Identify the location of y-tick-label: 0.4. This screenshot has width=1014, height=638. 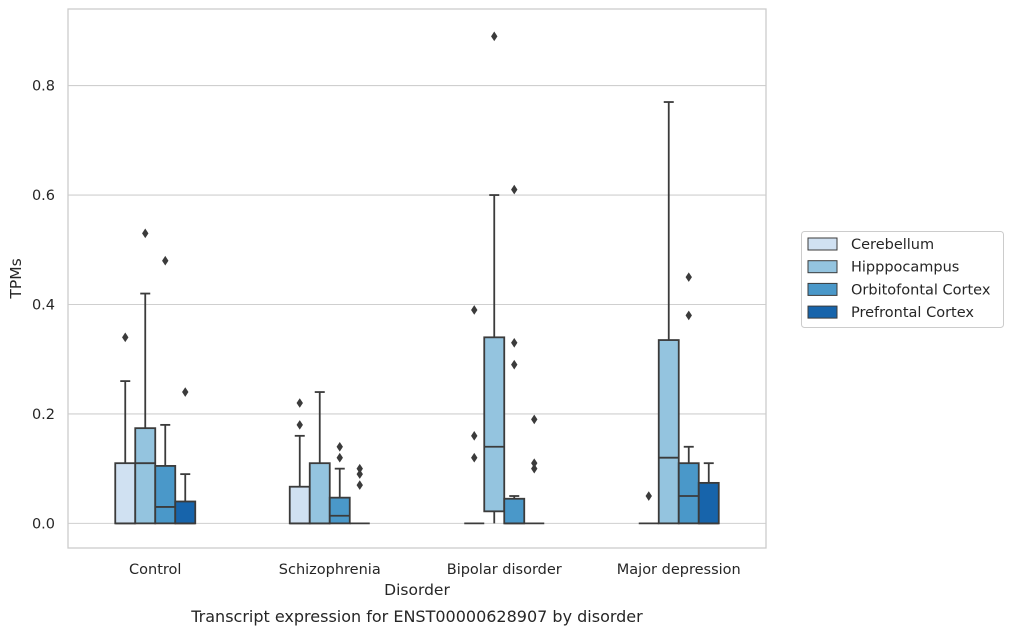
(43, 305).